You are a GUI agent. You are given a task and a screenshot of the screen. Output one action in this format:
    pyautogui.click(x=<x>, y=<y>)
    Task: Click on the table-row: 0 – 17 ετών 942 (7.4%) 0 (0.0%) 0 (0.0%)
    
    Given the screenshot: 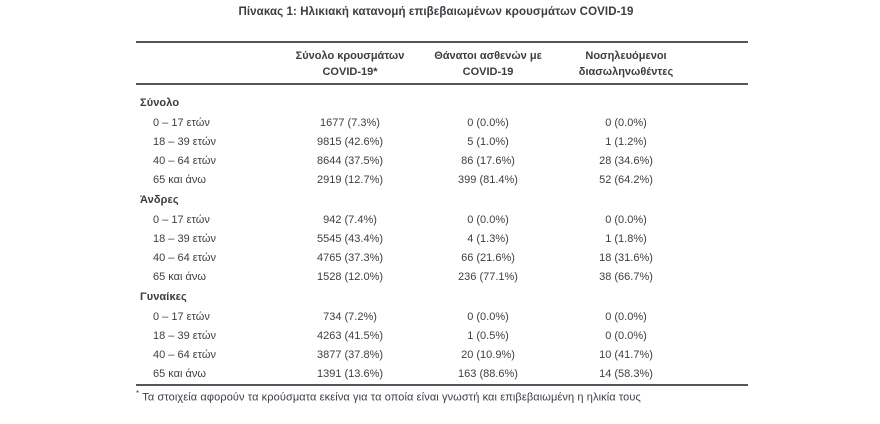 What is the action you would take?
    pyautogui.click(x=442, y=219)
    